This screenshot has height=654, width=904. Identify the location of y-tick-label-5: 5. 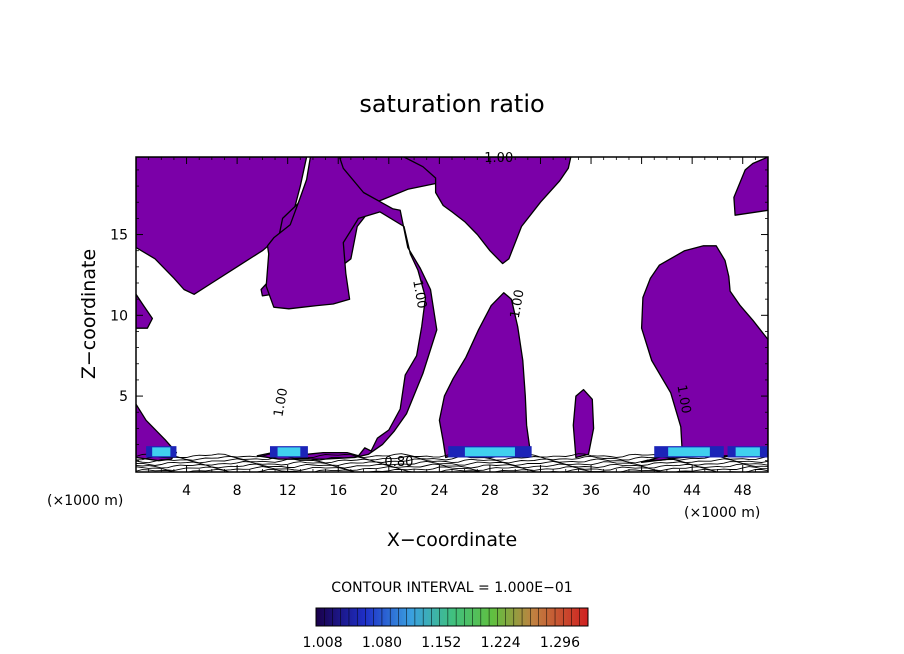
(123, 397).